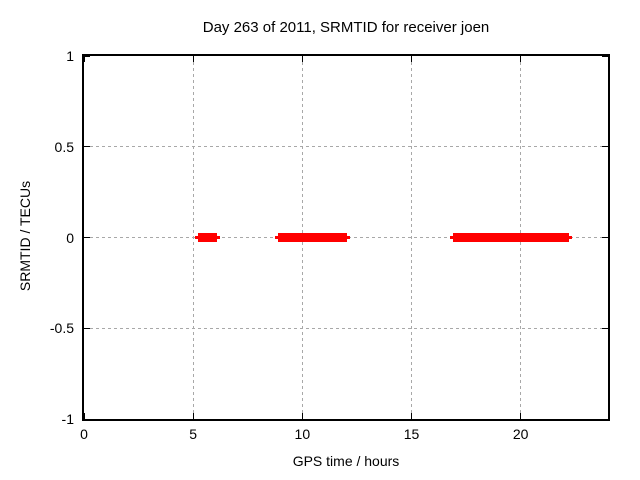  Describe the element at coordinates (302, 434) in the screenshot. I see `x-tick-label: 10` at that location.